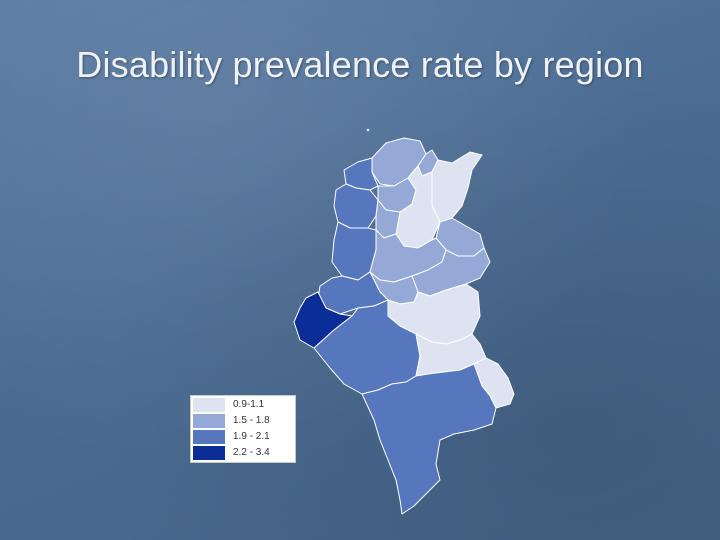 This screenshot has width=720, height=540. What do you see at coordinates (251, 452) in the screenshot?
I see `legend-label: 2.2 - 3.4` at bounding box center [251, 452].